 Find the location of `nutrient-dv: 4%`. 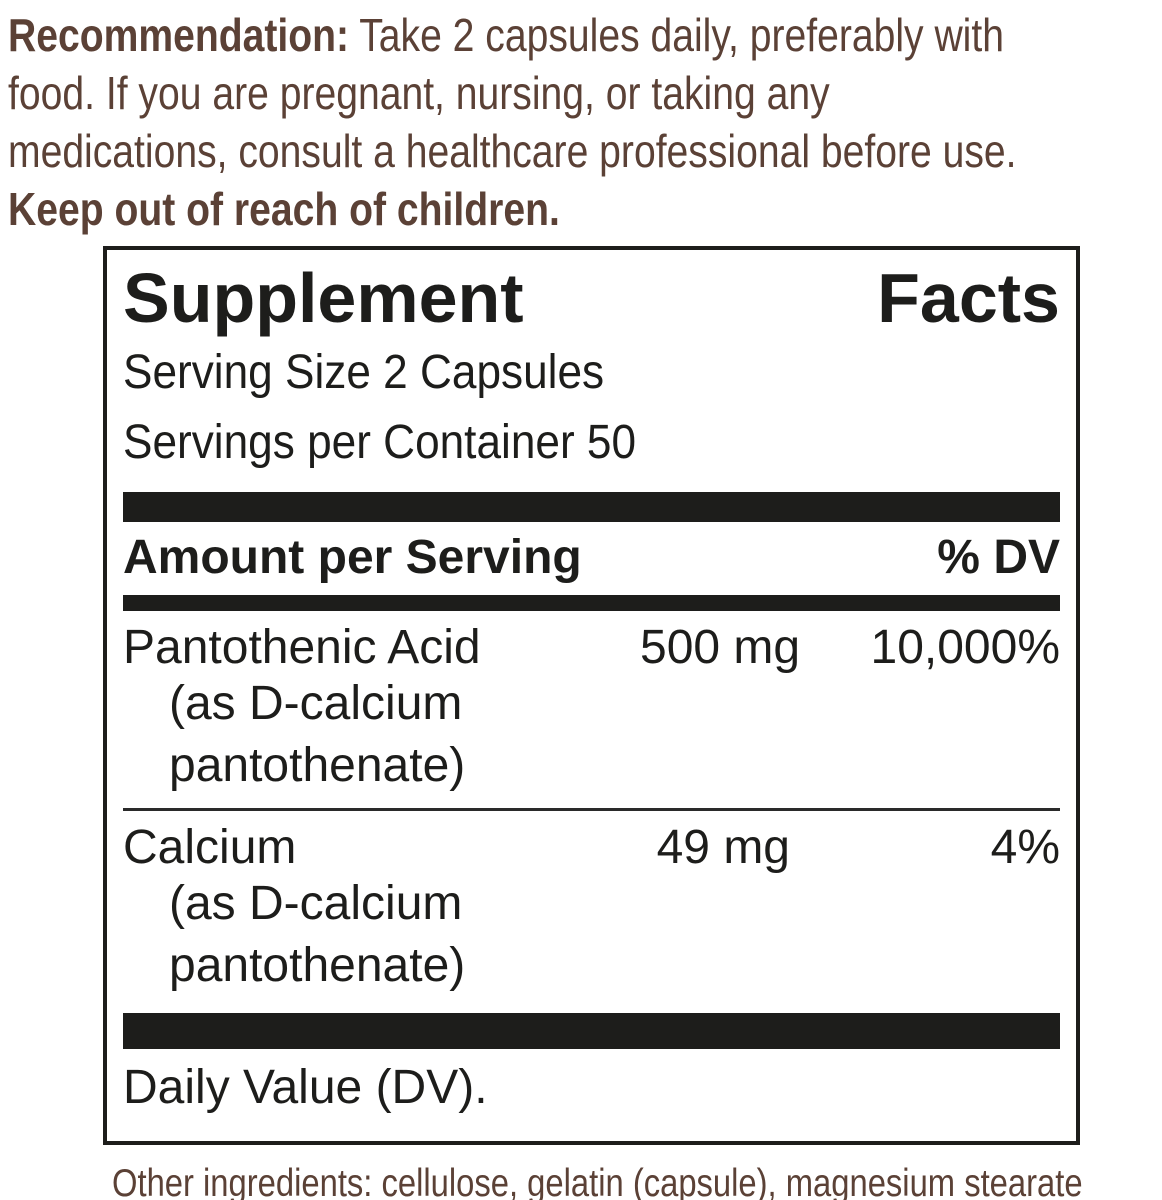

nutrient-dv: 4% is located at coordinates (1025, 847).